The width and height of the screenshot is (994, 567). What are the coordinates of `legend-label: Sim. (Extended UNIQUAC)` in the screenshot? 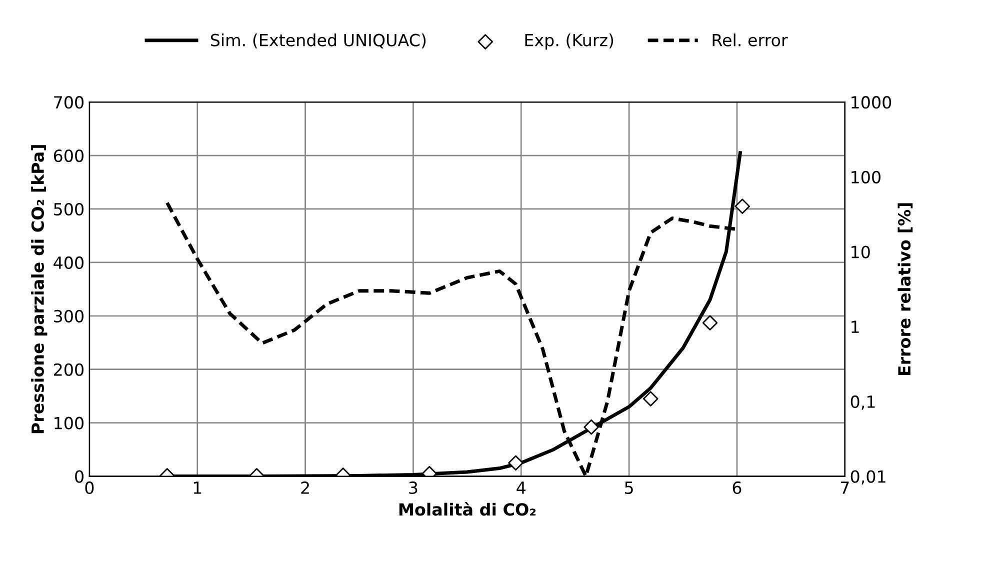 It's located at (318, 41).